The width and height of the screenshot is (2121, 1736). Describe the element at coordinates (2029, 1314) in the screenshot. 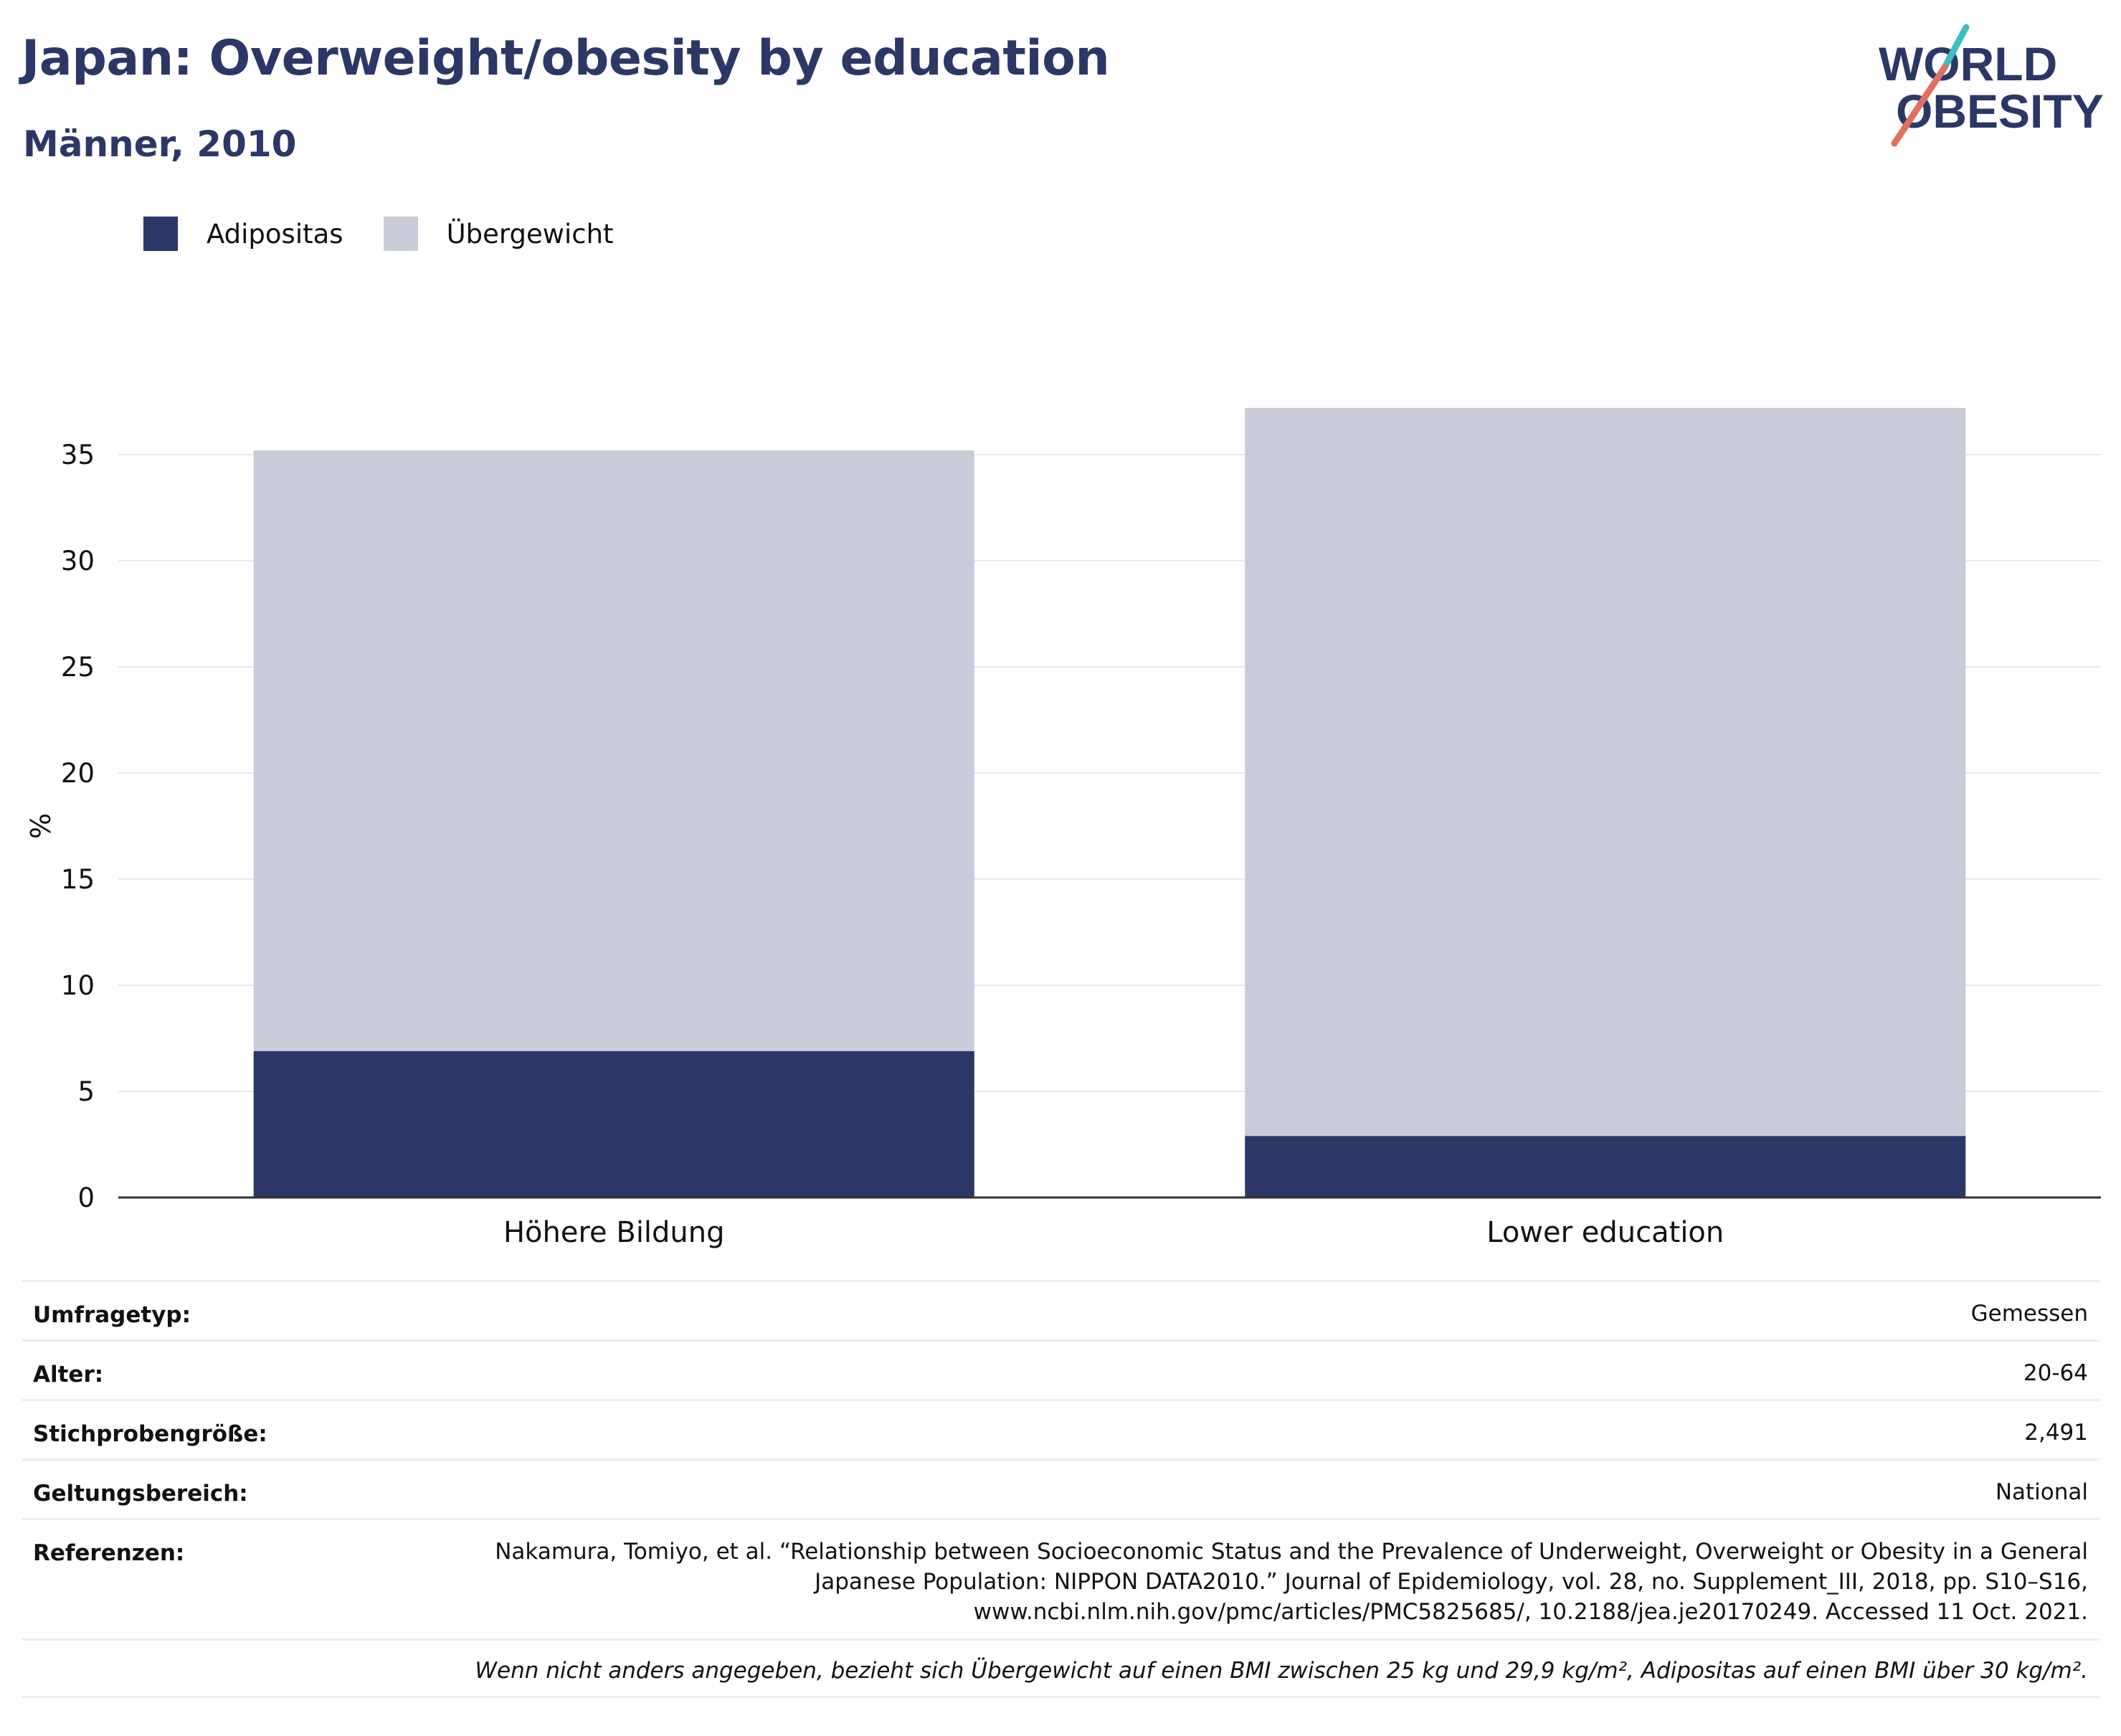

I see `info-value: Gemessen` at that location.